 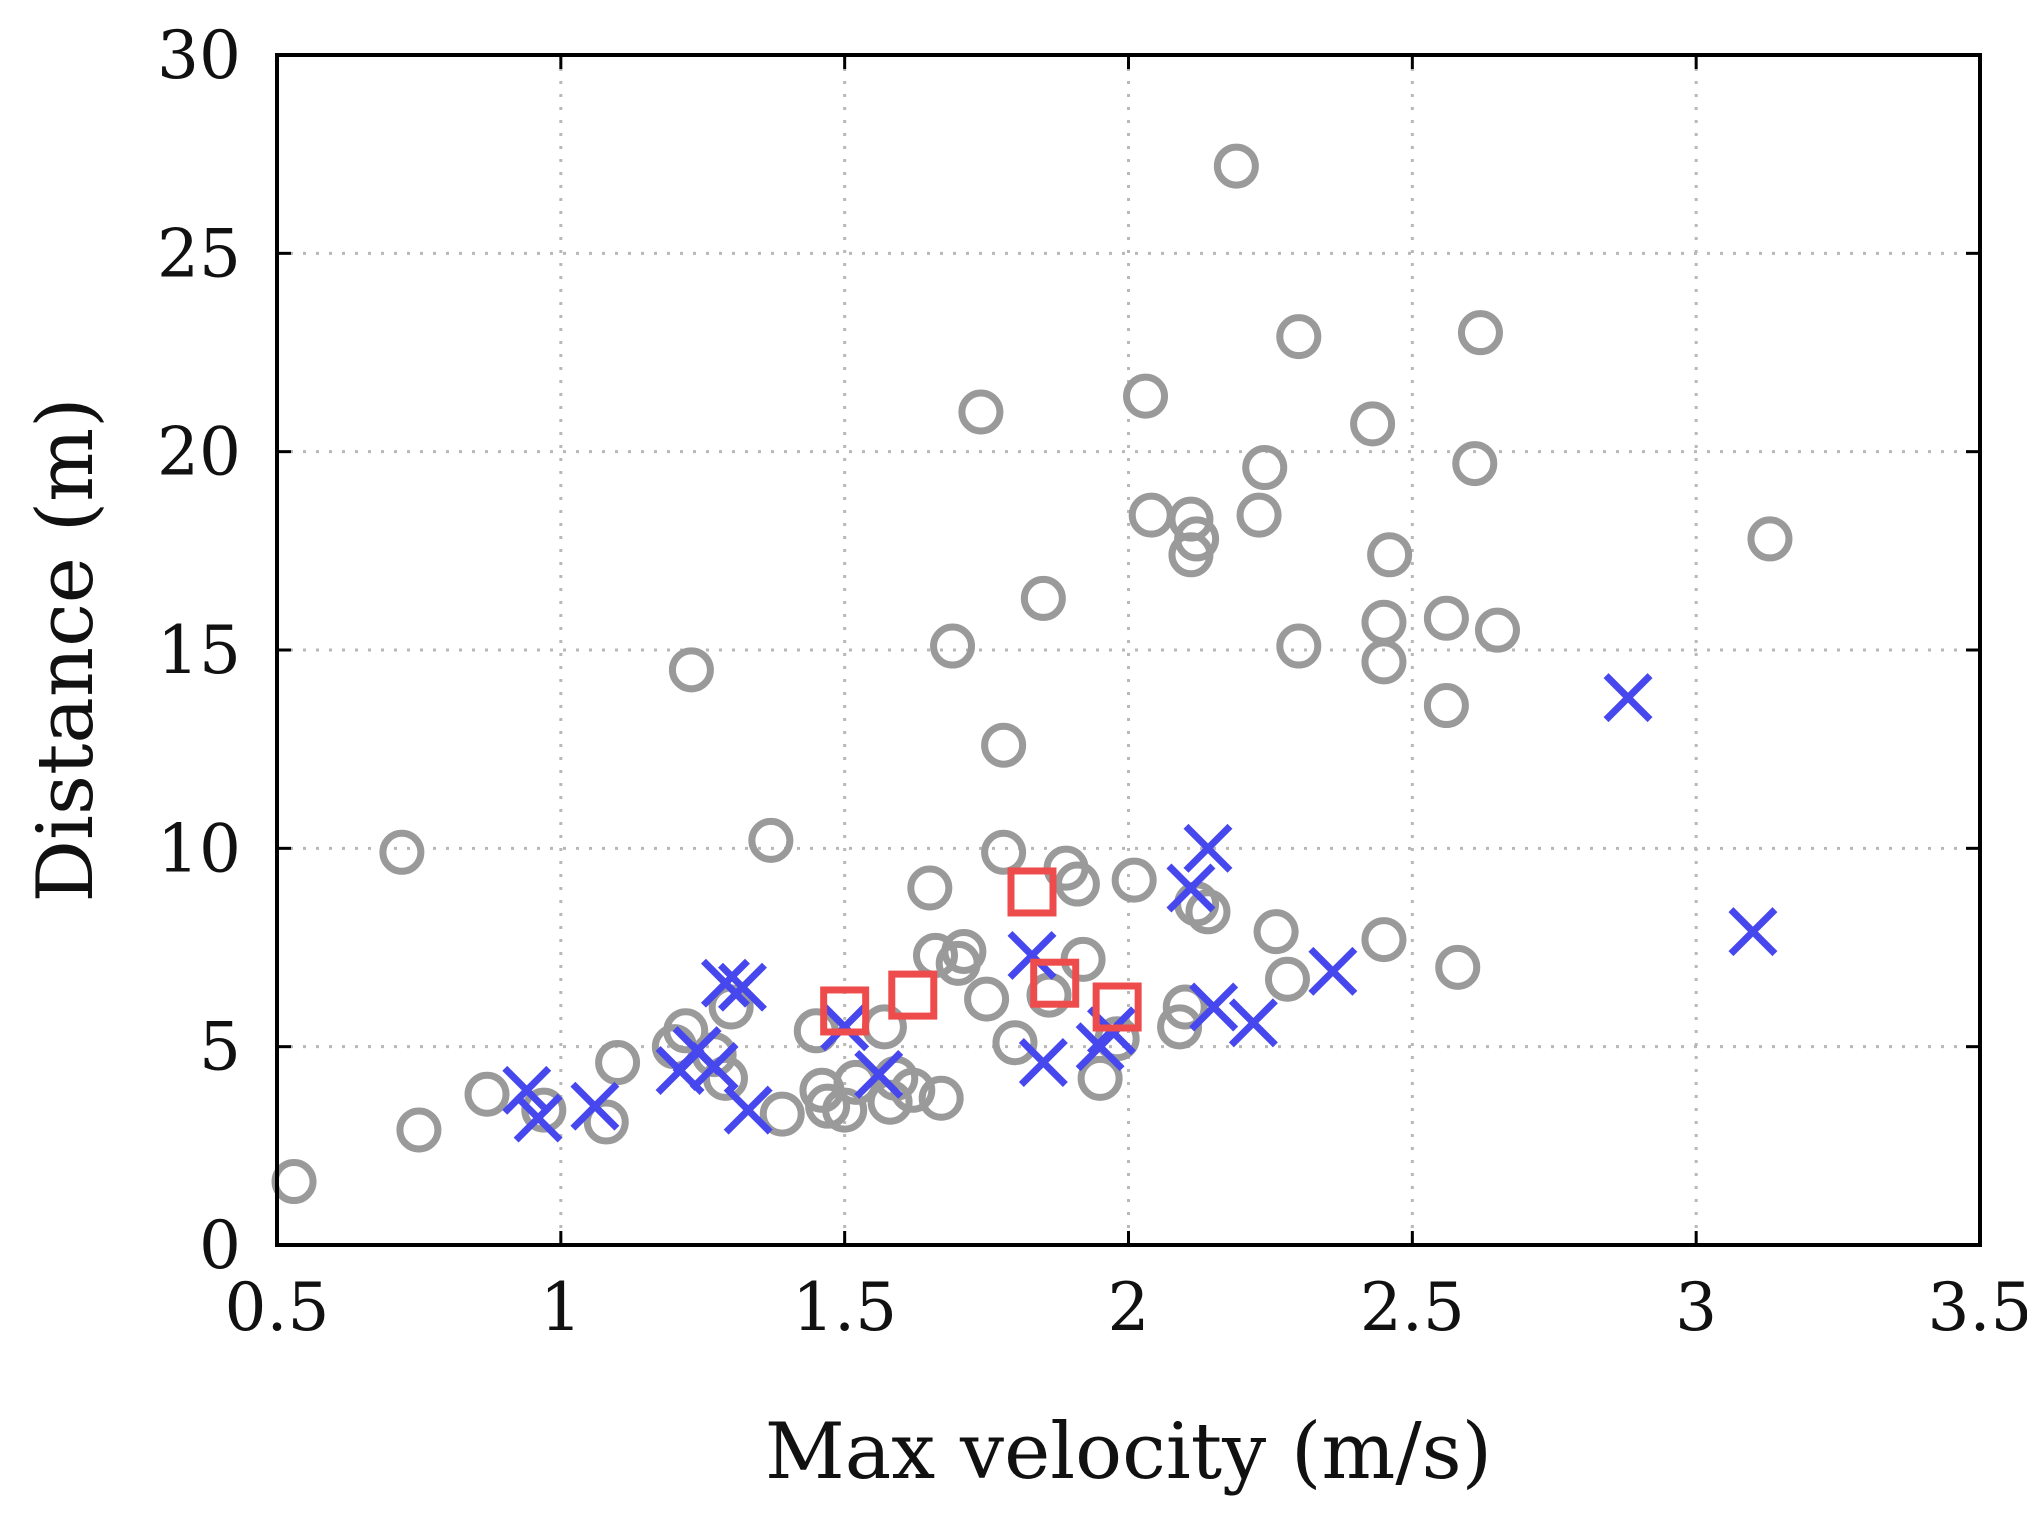 What do you see at coordinates (844, 1307) in the screenshot?
I see `x-tick-label: 1.5` at bounding box center [844, 1307].